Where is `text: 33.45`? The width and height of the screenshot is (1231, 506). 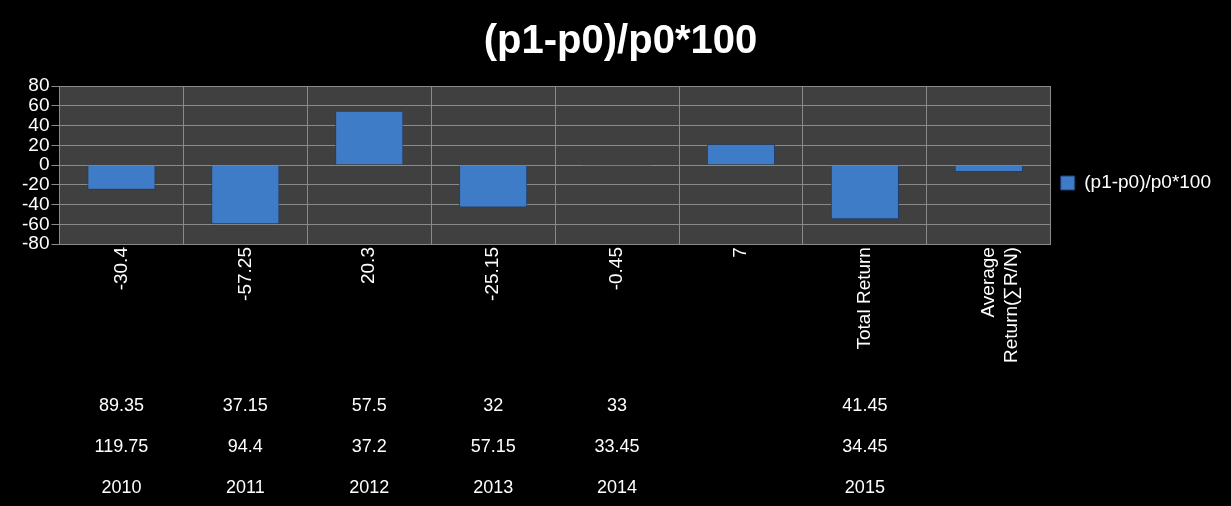 text: 33.45 is located at coordinates (617, 445).